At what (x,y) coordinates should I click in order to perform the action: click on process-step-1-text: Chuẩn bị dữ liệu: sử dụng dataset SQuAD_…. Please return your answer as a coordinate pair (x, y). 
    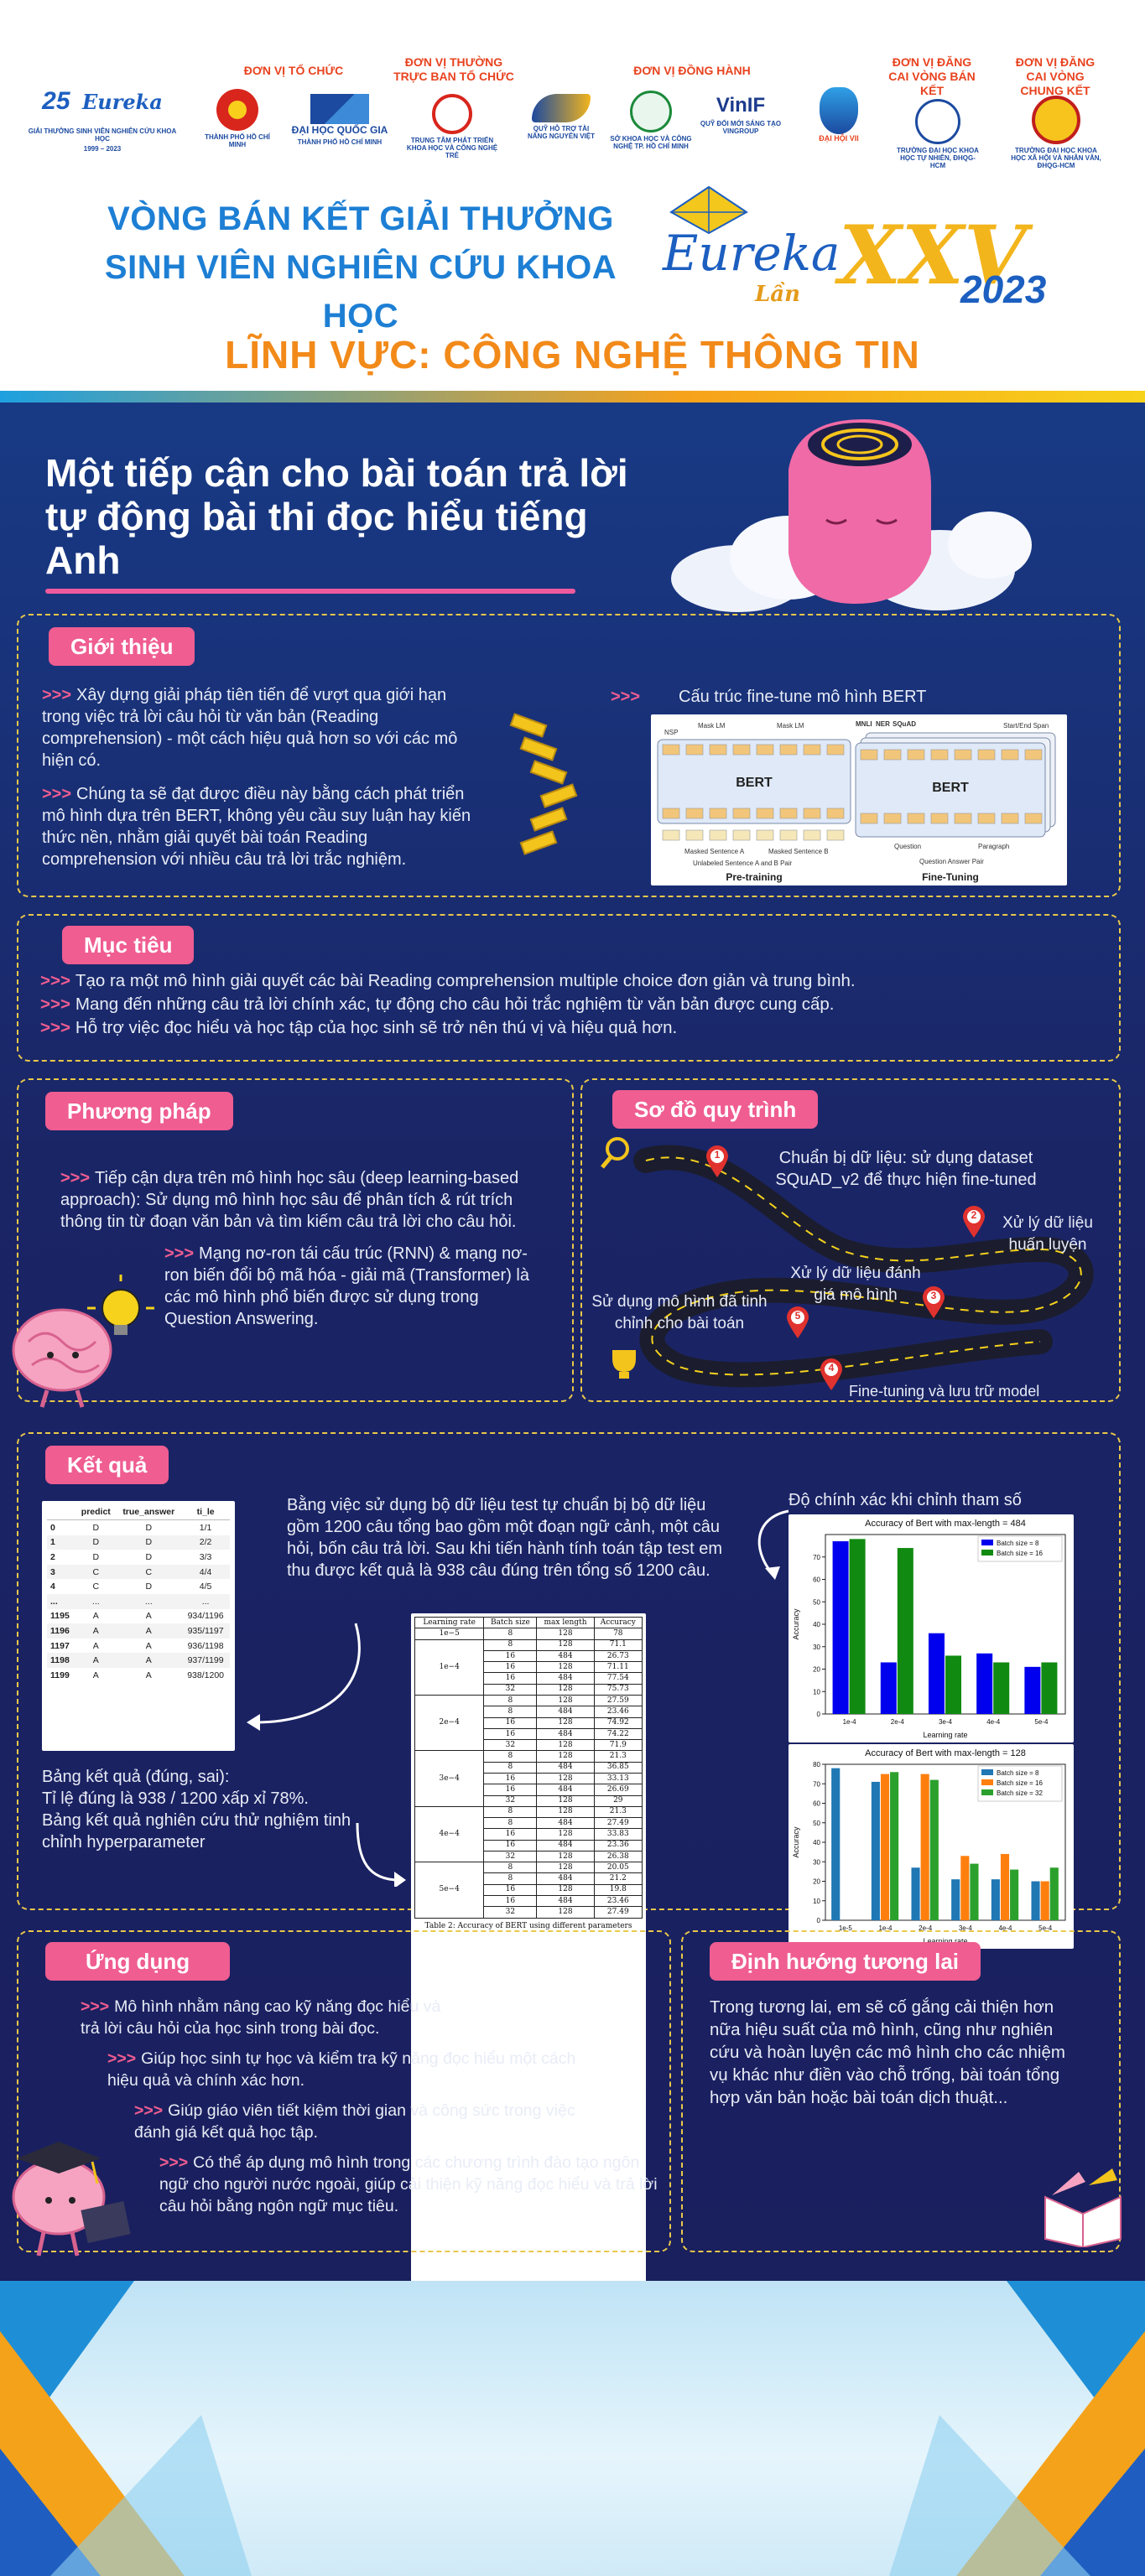
    Looking at the image, I should click on (906, 1169).